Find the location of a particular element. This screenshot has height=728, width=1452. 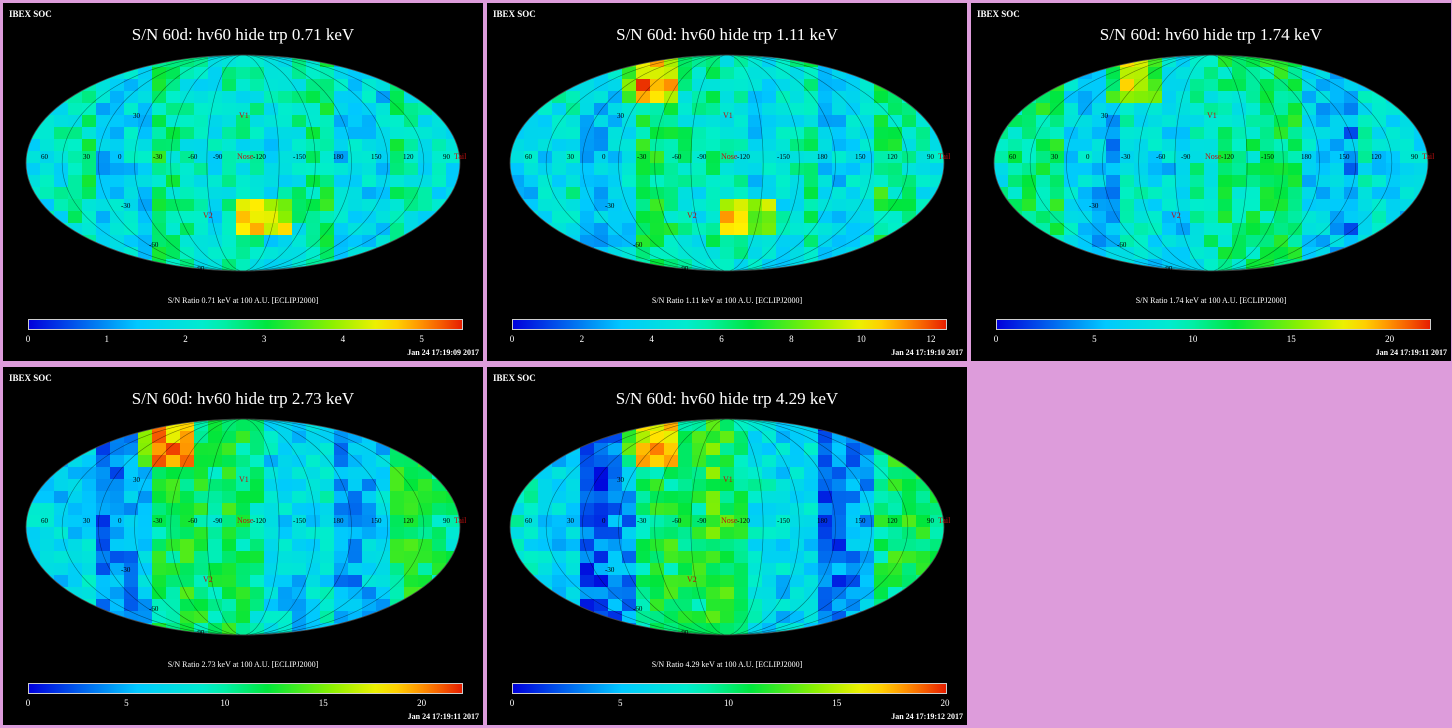

color-bar-tick: 20 is located at coordinates (422, 703).